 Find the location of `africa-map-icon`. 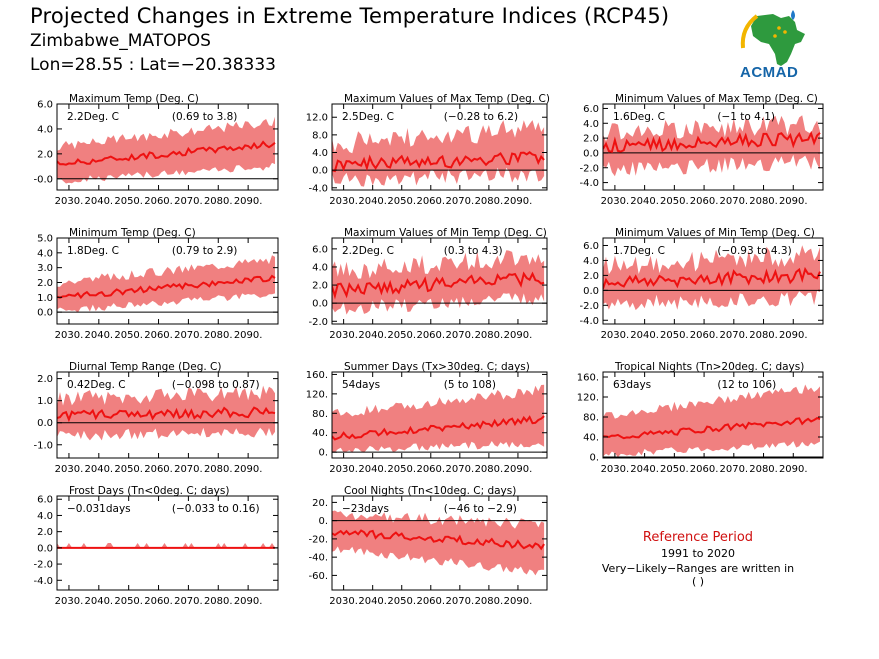

africa-map-icon is located at coordinates (778, 40).